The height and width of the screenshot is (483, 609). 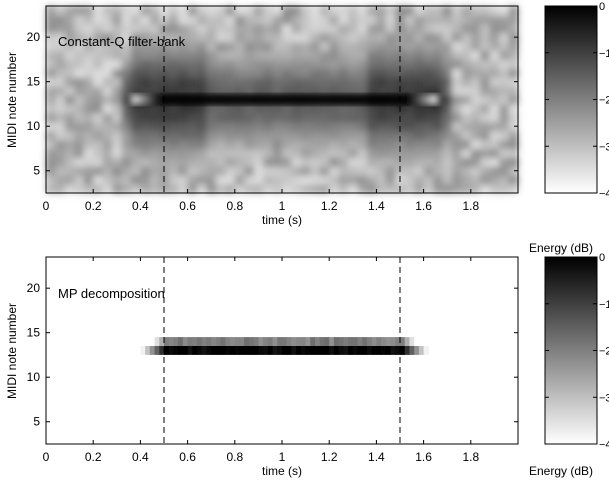 What do you see at coordinates (329, 206) in the screenshot?
I see `x-tick-label: 1.2` at bounding box center [329, 206].